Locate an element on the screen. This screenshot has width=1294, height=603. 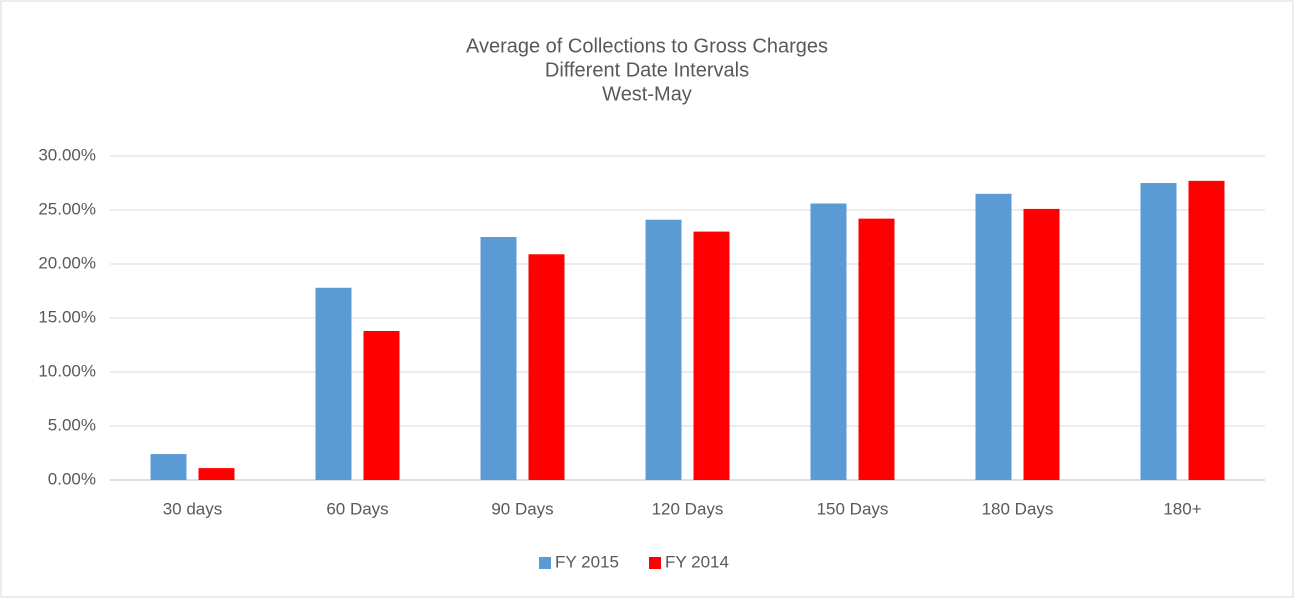
y-tick-label: 15.00% is located at coordinates (67, 316).